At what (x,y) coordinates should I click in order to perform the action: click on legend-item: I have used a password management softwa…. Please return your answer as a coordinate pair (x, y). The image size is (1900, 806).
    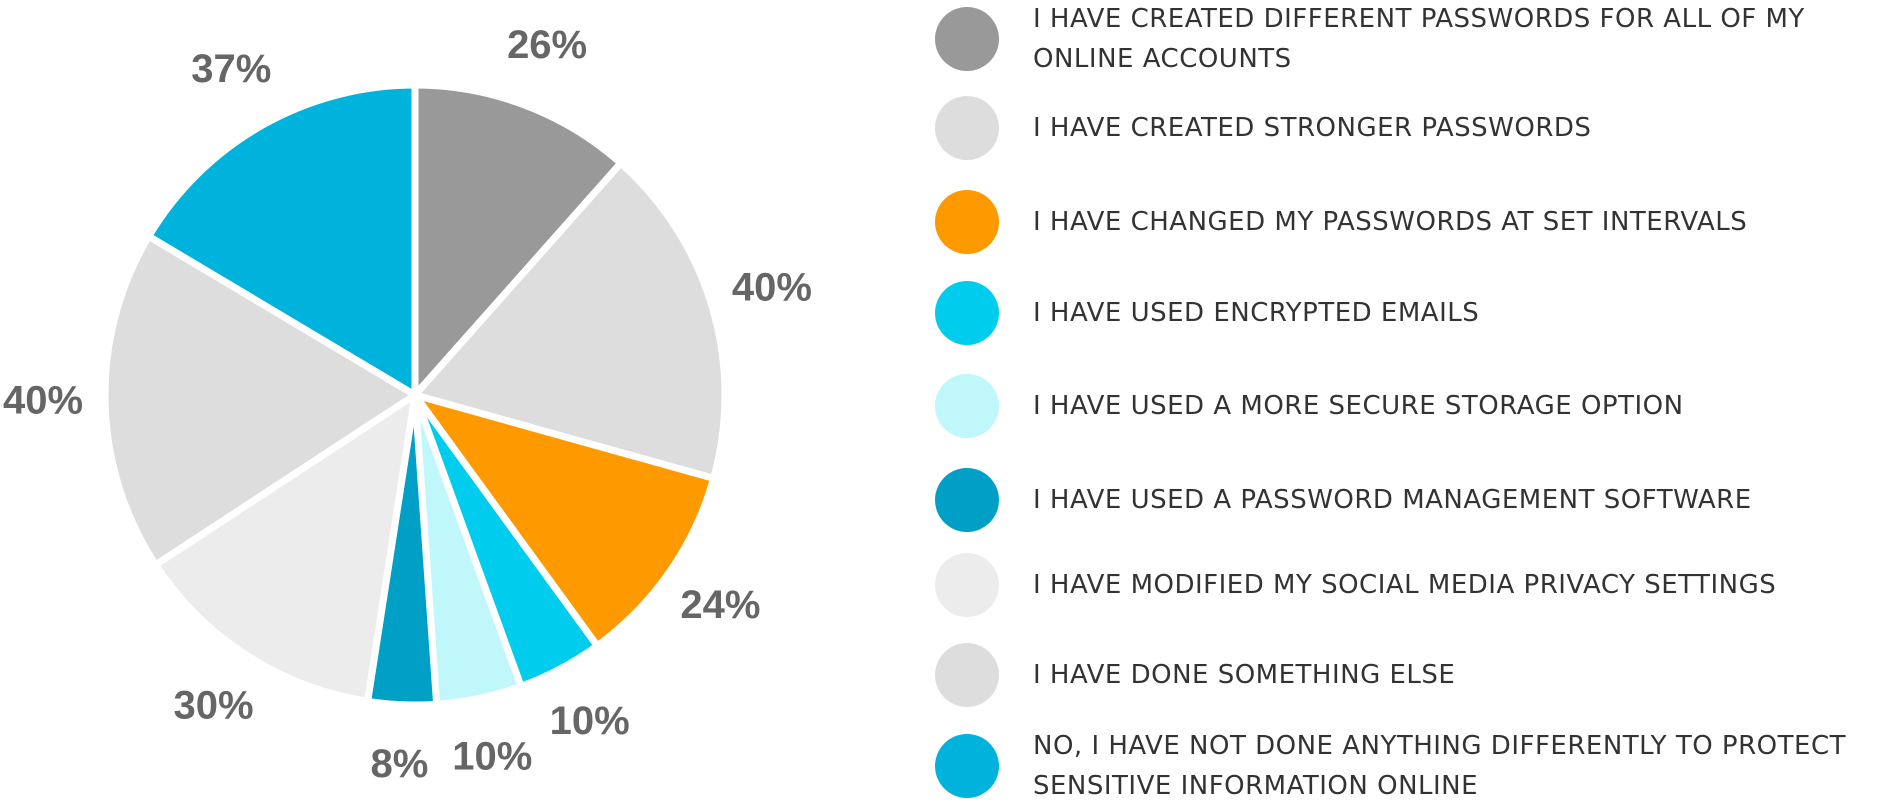
    Looking at the image, I should click on (1415, 500).